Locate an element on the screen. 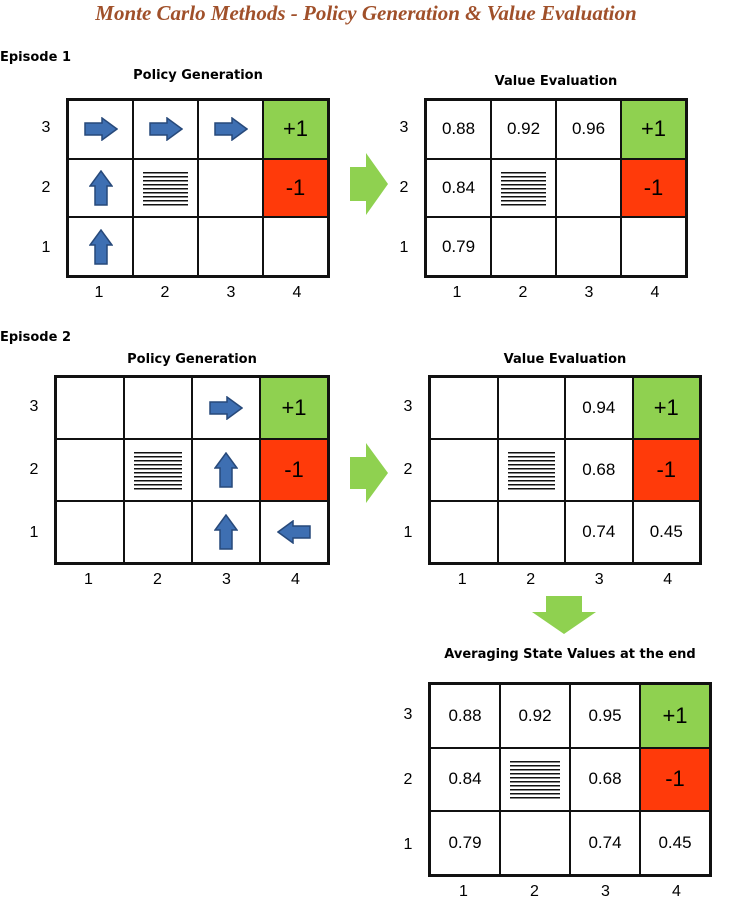  episode-1-policy-heading: Policy Generation is located at coordinates (198, 75).